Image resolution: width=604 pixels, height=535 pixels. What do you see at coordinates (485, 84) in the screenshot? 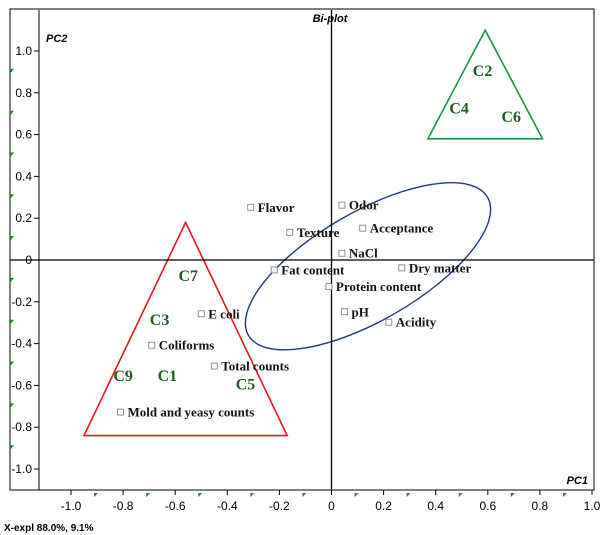
I see `group-triangle-green` at bounding box center [485, 84].